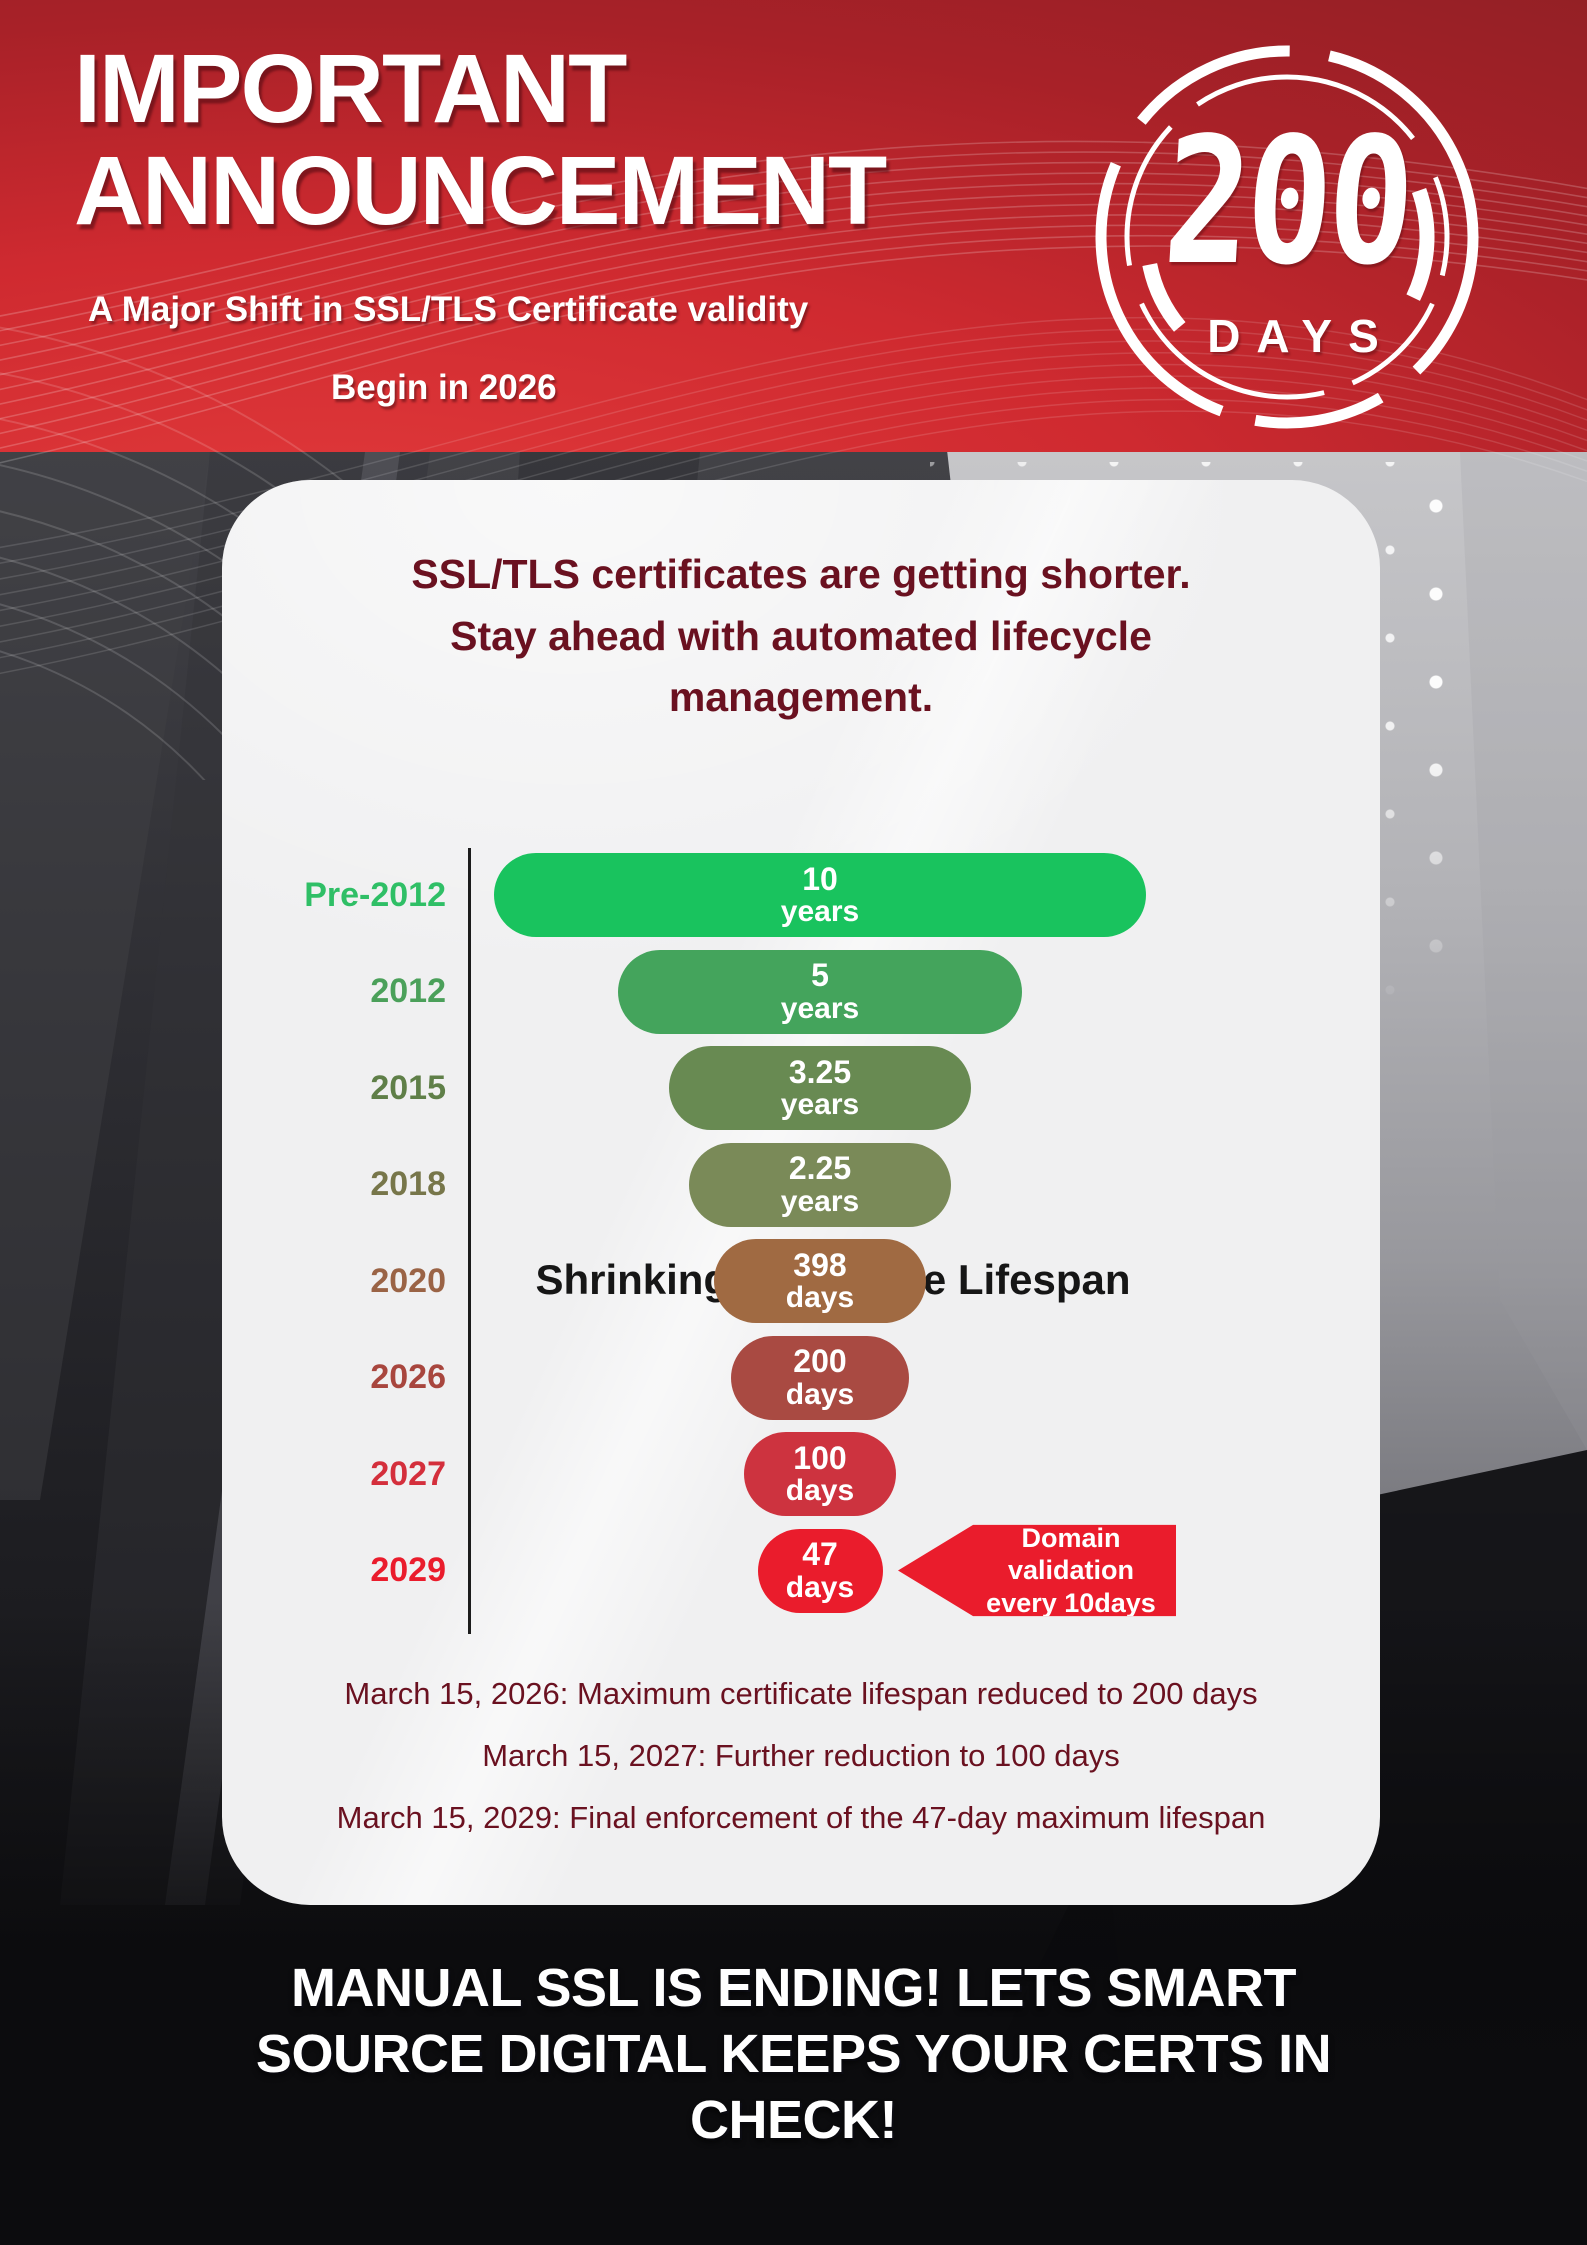 This screenshot has width=1587, height=2245. I want to click on badge-rings-icon, so click(1287, 237).